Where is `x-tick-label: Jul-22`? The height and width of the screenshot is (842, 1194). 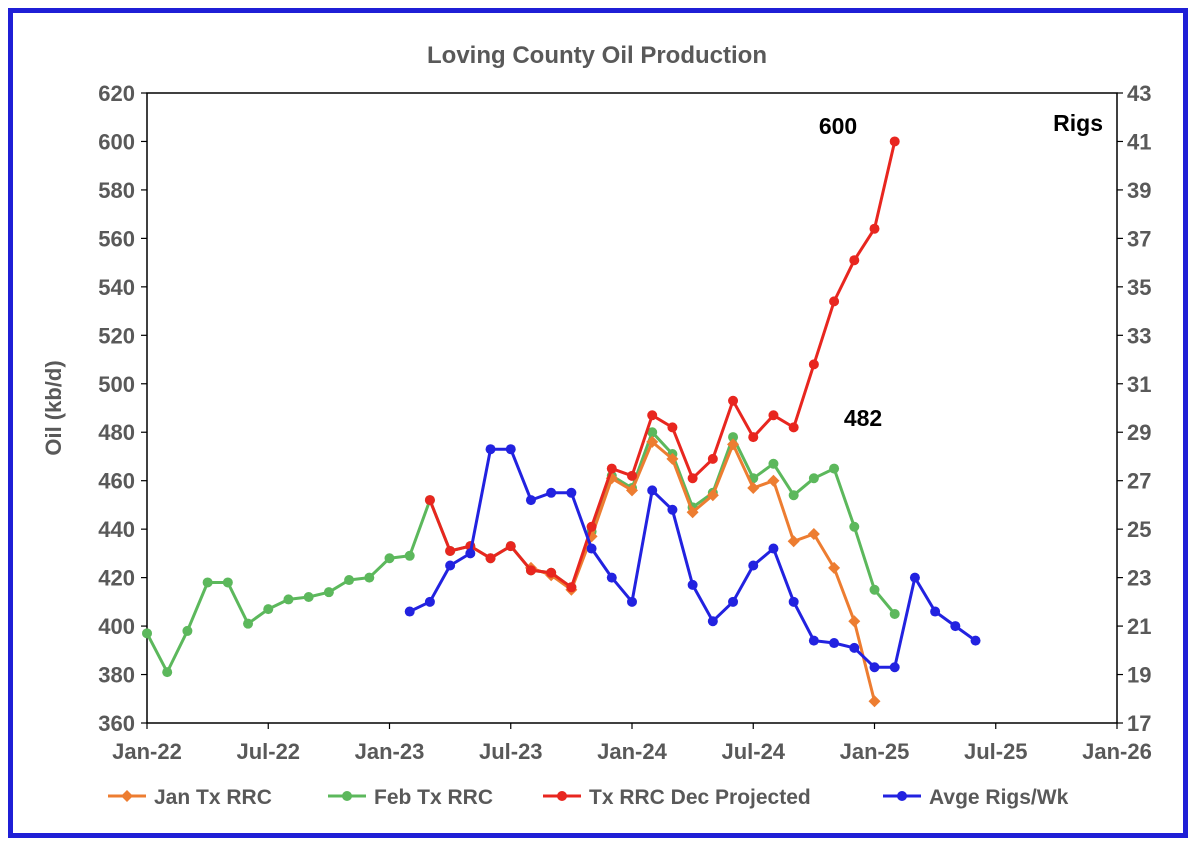 x-tick-label: Jul-22 is located at coordinates (268, 751).